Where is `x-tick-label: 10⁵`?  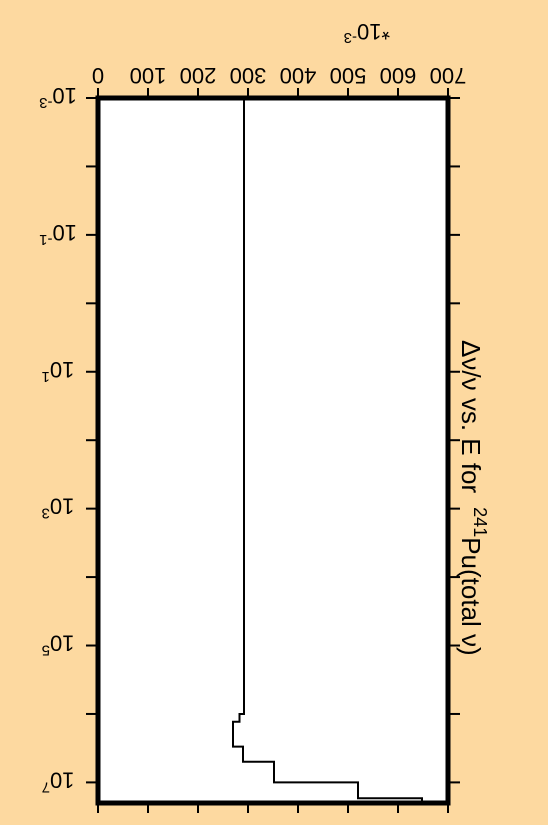 x-tick-label: 10⁵ is located at coordinates (58, 645).